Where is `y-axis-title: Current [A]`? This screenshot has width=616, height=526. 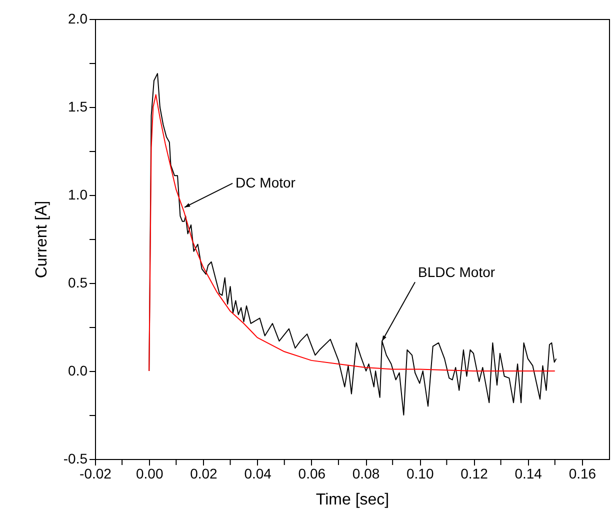
y-axis-title: Current [A] is located at coordinates (41, 239).